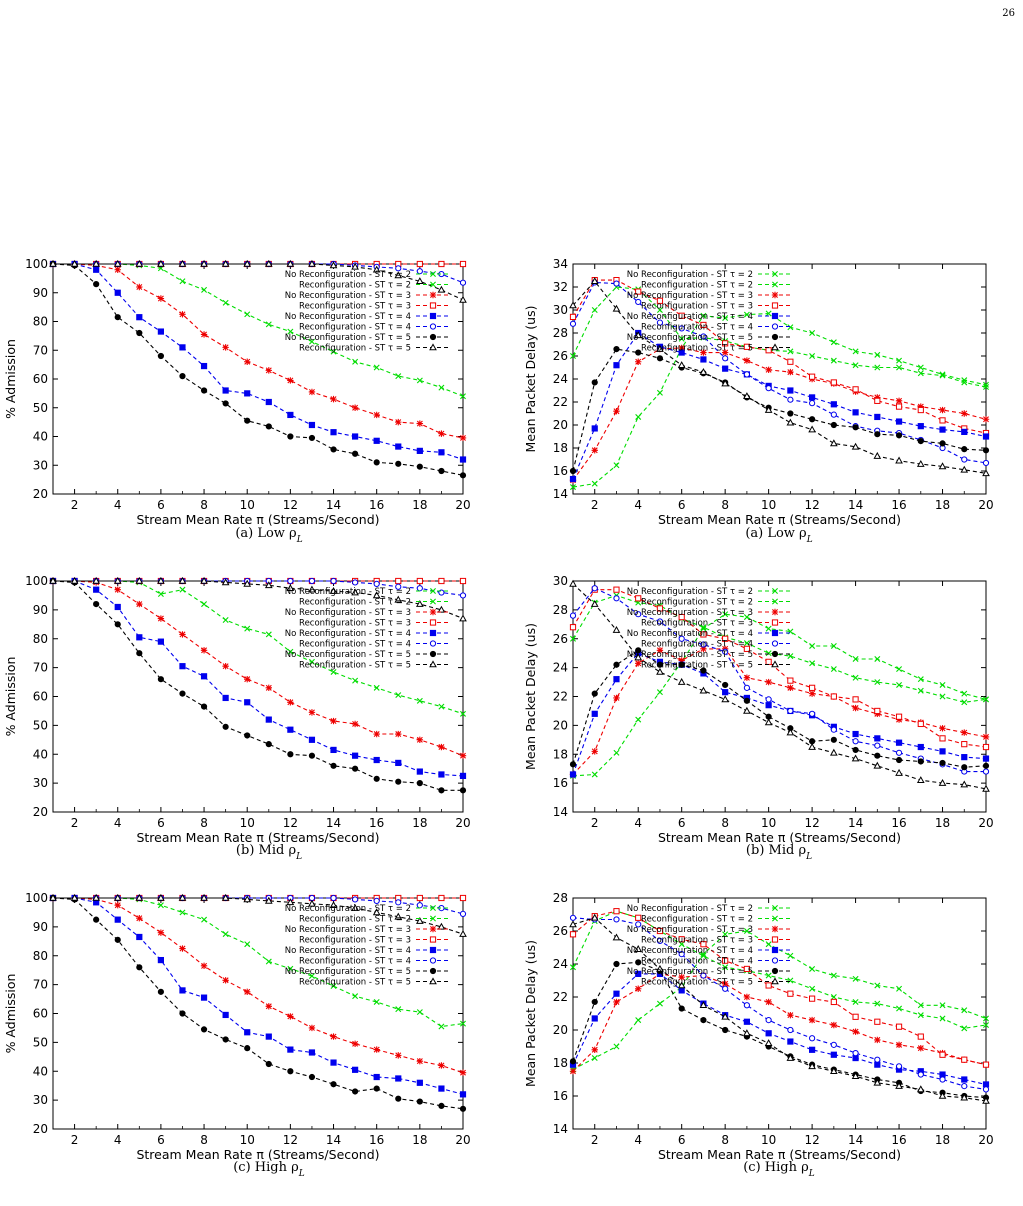  What do you see at coordinates (40, 610) in the screenshot?
I see `y-tick-label: 90` at bounding box center [40, 610].